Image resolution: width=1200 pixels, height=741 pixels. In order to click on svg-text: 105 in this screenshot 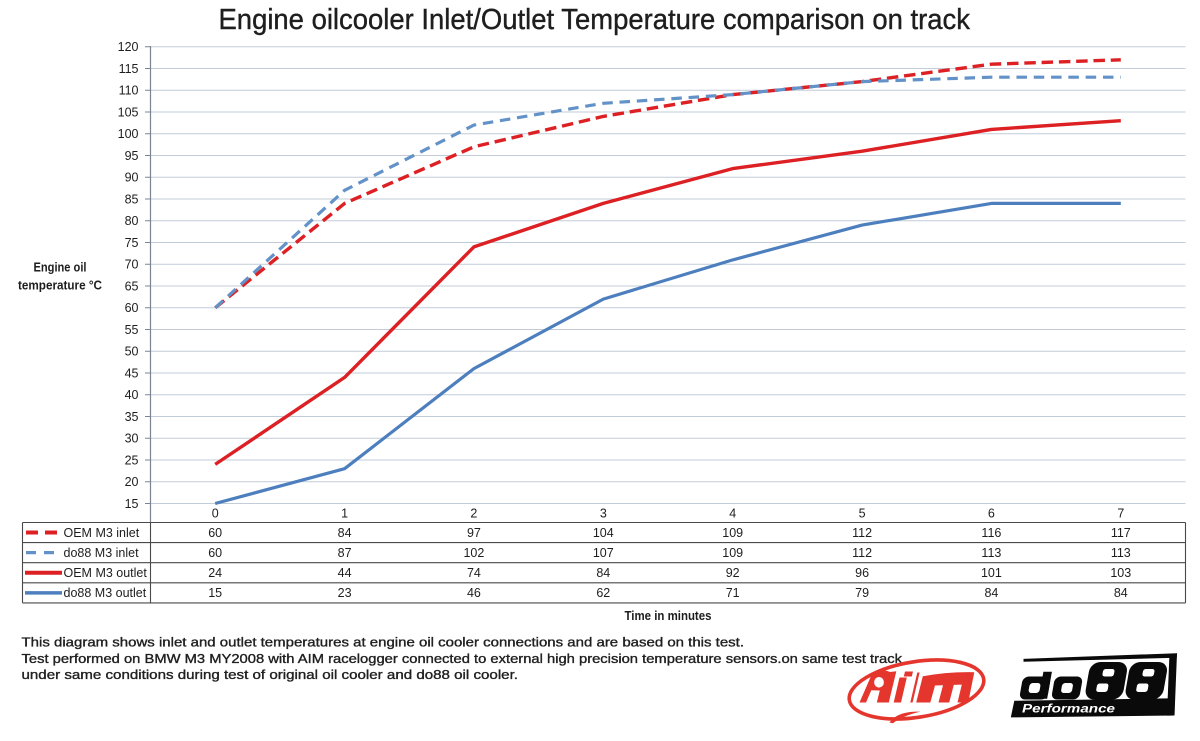, I will do `click(128, 112)`.